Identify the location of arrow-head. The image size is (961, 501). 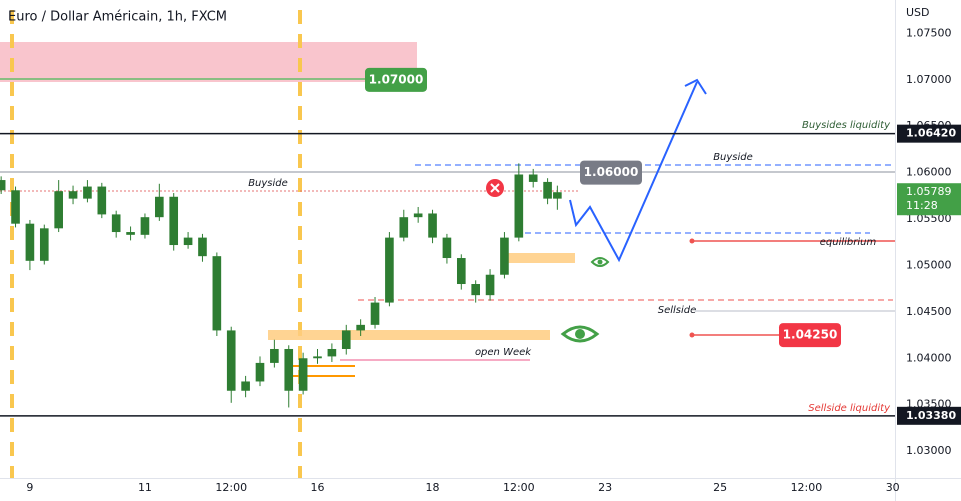
(695, 86).